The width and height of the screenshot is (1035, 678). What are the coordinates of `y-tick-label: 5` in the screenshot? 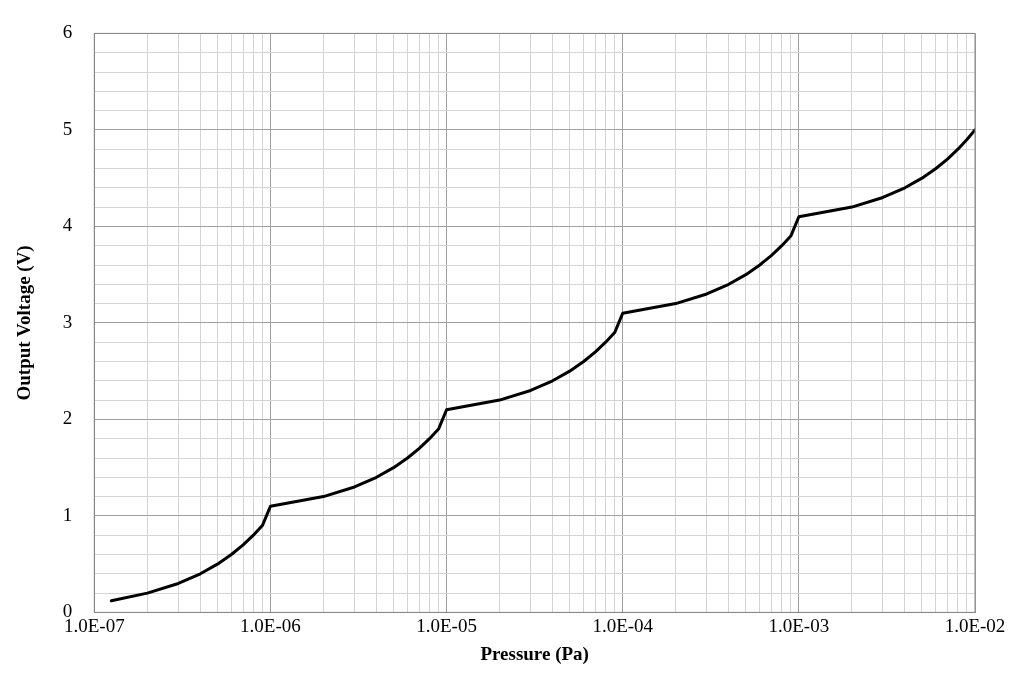 It's located at (67, 128).